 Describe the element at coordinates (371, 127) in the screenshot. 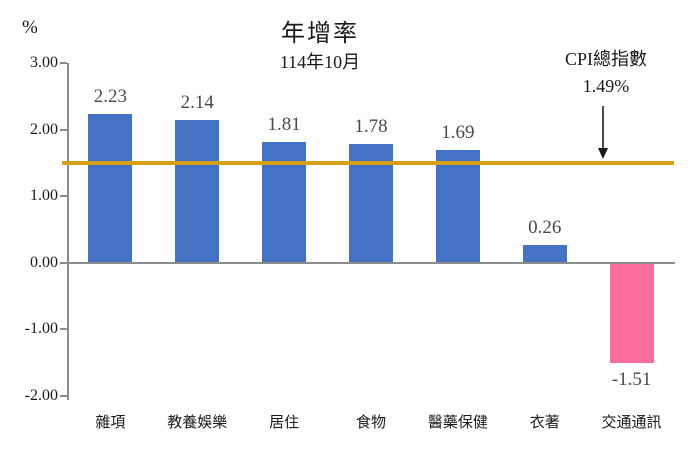

I see `bar-value-label: 1.78` at that location.